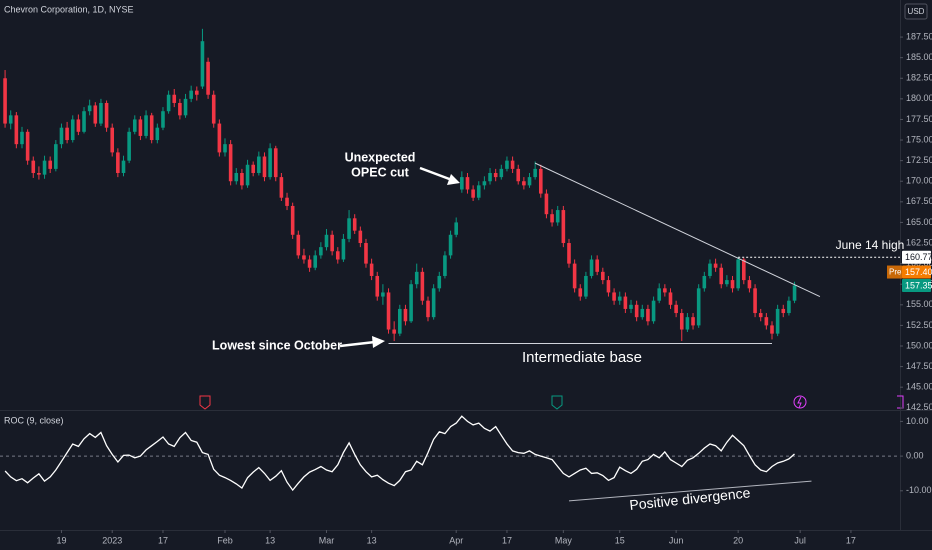 This screenshot has height=550, width=932. I want to click on price-tag-name-bg, so click(894, 272).